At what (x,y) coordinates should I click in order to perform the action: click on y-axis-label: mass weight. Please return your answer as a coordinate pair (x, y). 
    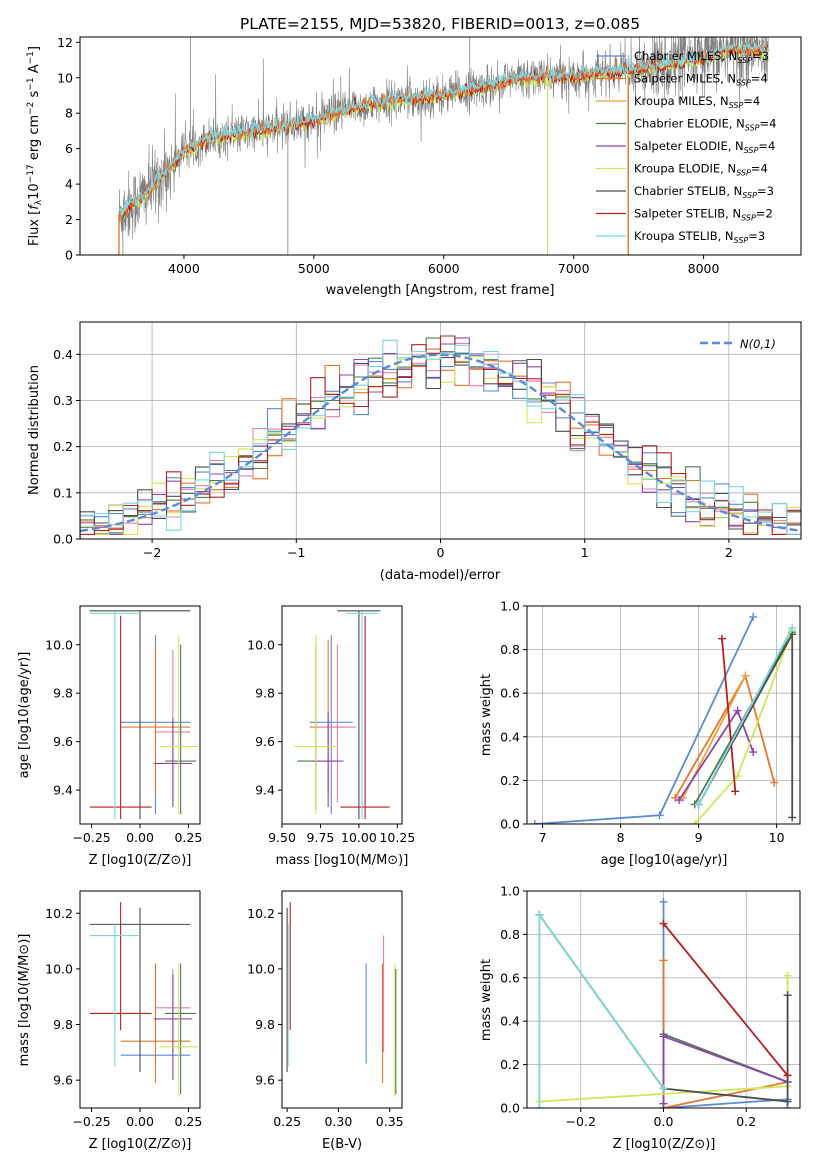
    Looking at the image, I should click on (486, 1000).